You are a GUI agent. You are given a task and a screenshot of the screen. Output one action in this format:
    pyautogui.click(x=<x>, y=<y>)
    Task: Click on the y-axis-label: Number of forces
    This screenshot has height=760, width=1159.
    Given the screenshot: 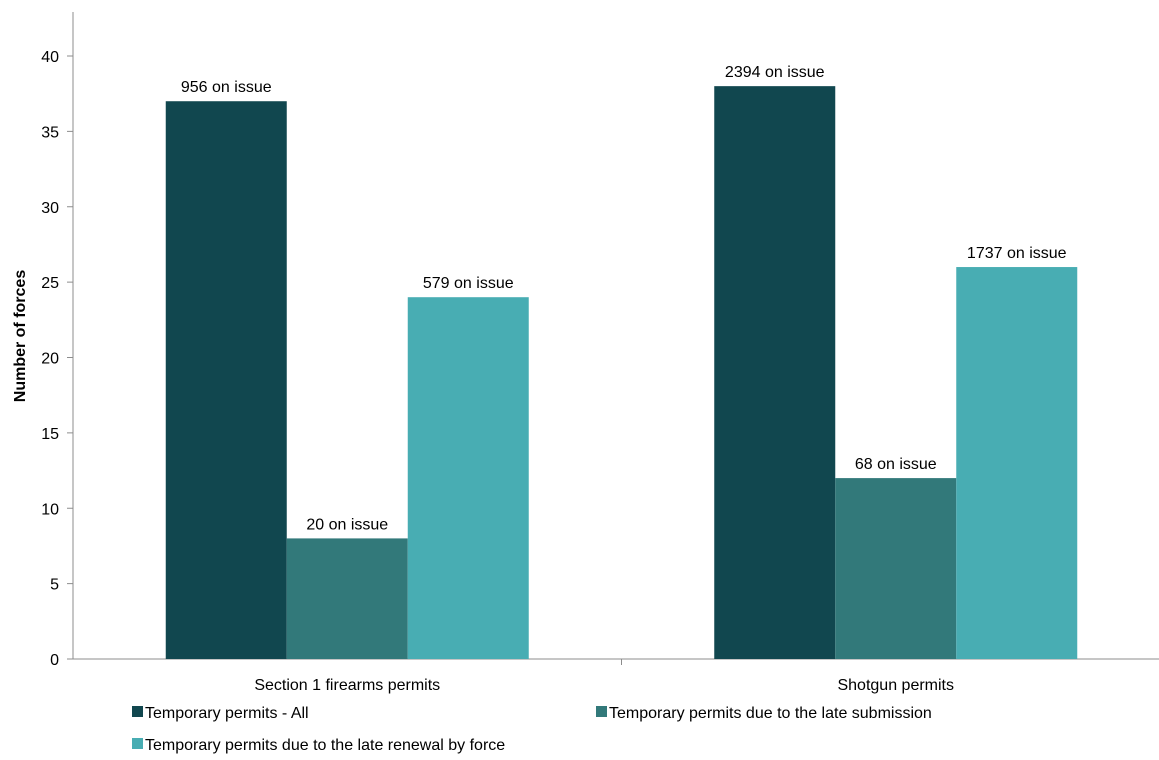 What is the action you would take?
    pyautogui.click(x=20, y=336)
    